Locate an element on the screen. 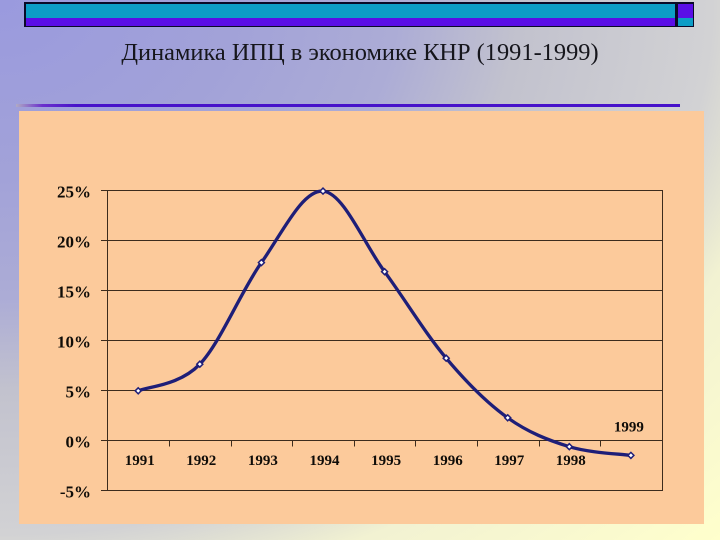  svg-text: 1992 is located at coordinates (201, 461).